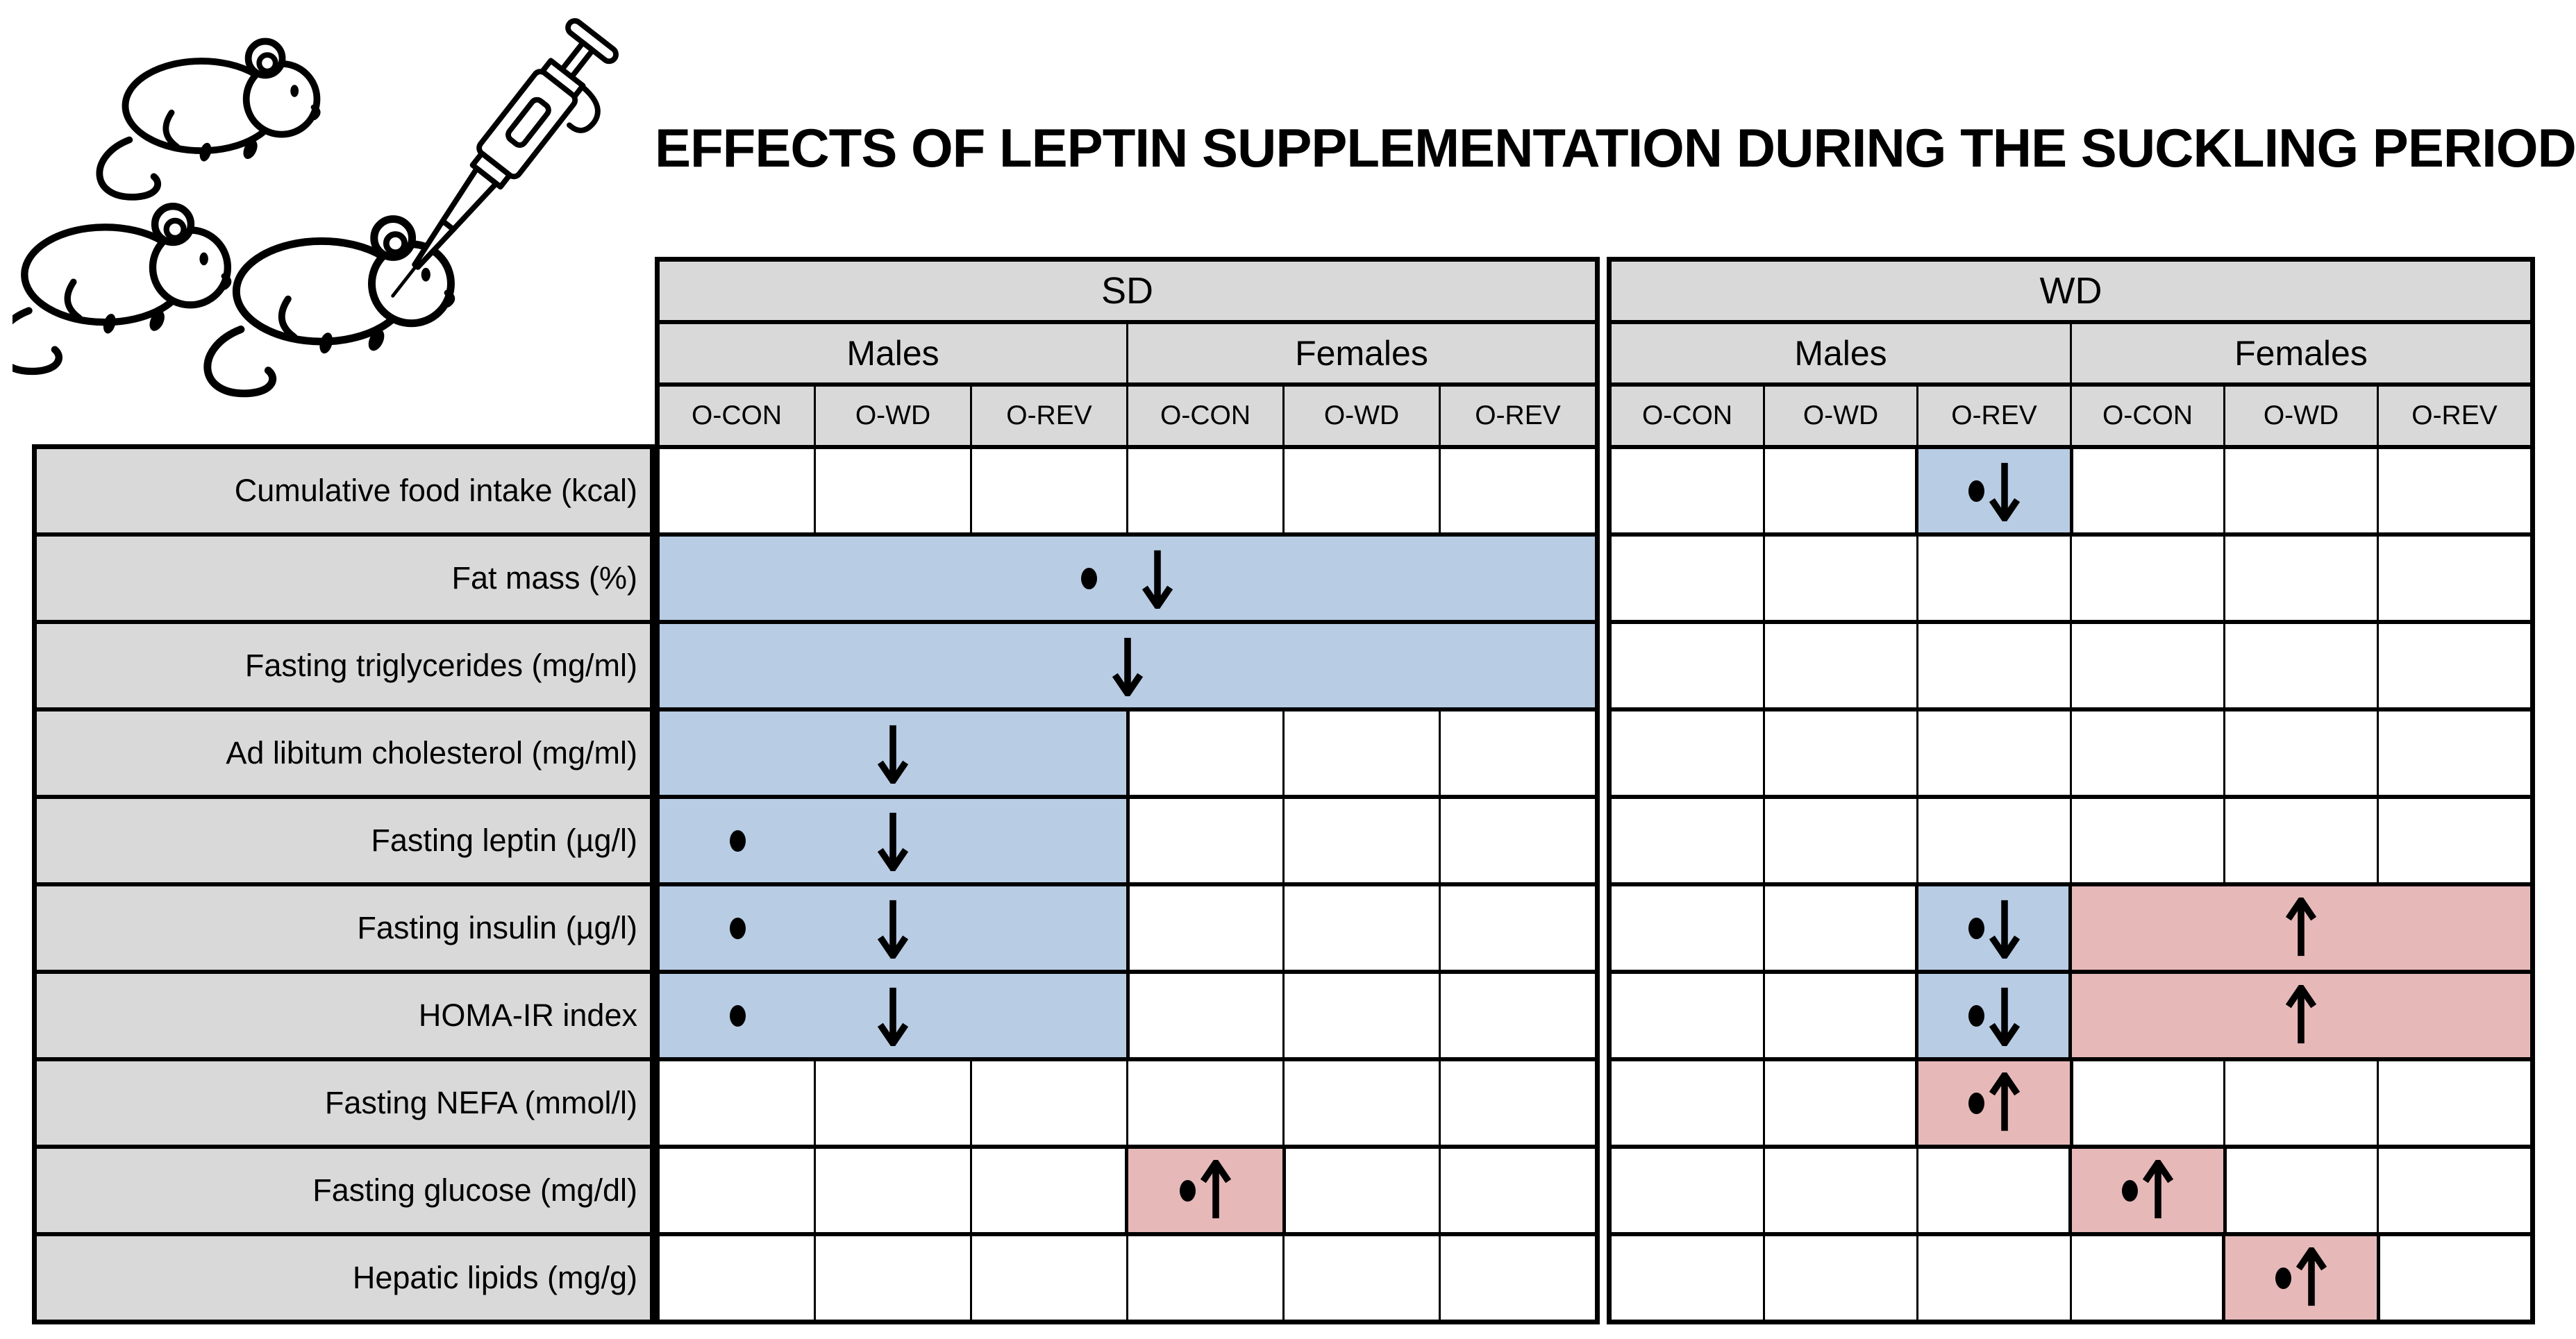  I want to click on row-label: Fasting insulin (µg/l), so click(343, 928).